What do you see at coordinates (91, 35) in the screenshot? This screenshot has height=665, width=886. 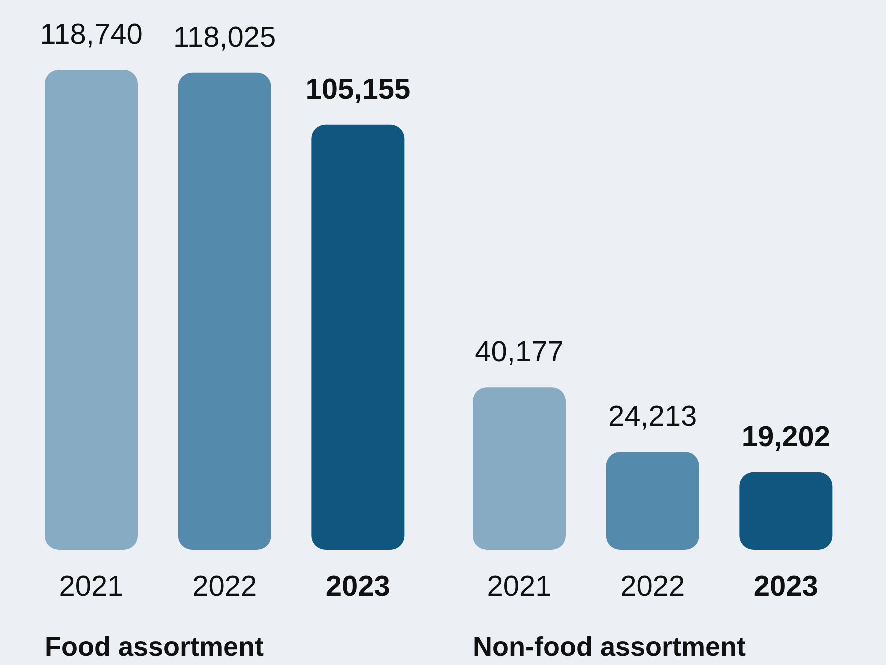 I see `data-label: 118,740` at bounding box center [91, 35].